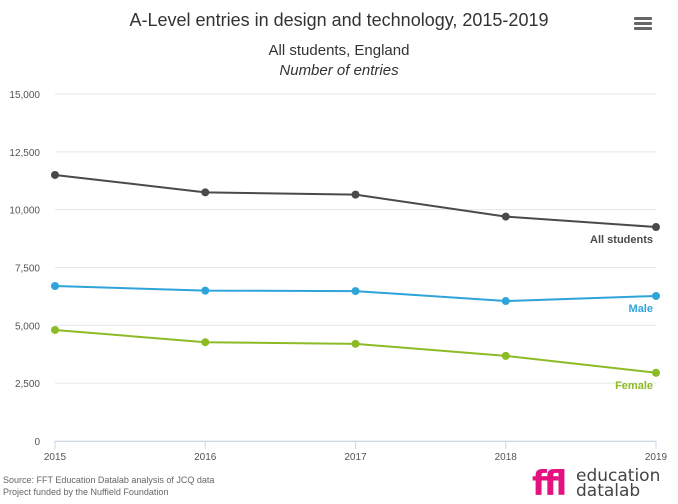  I want to click on logo-mark: ffl, so click(549, 484).